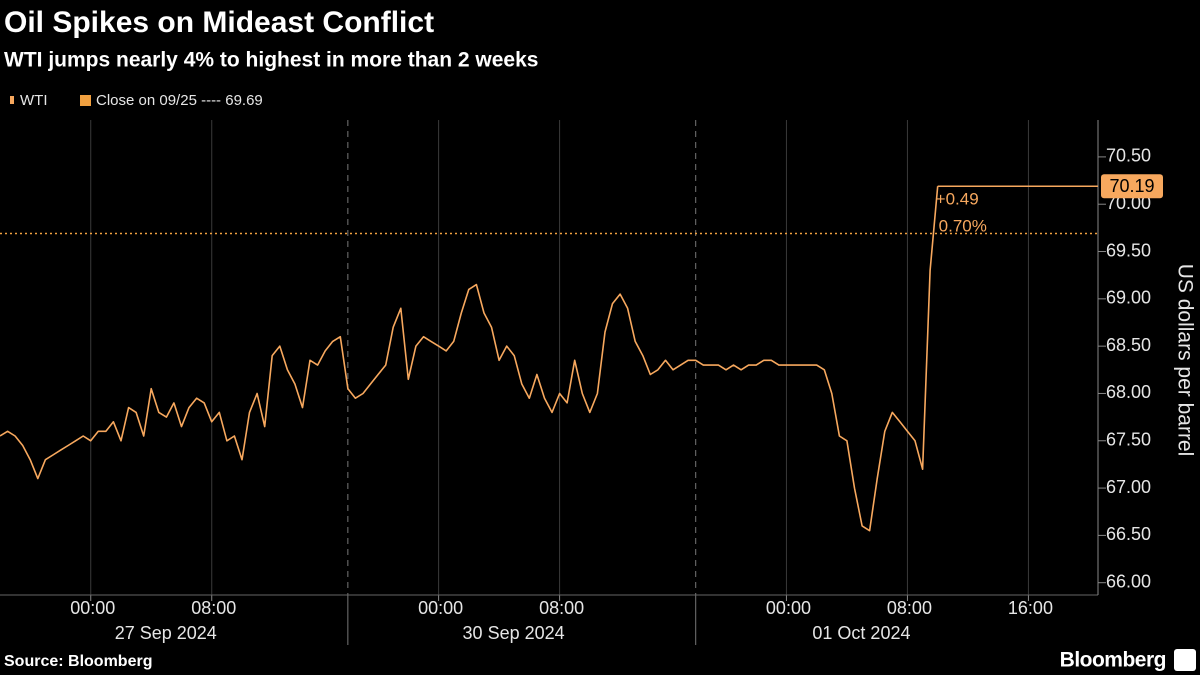 This screenshot has height=675, width=1200. What do you see at coordinates (34, 100) in the screenshot?
I see `legend-entry: WTI` at bounding box center [34, 100].